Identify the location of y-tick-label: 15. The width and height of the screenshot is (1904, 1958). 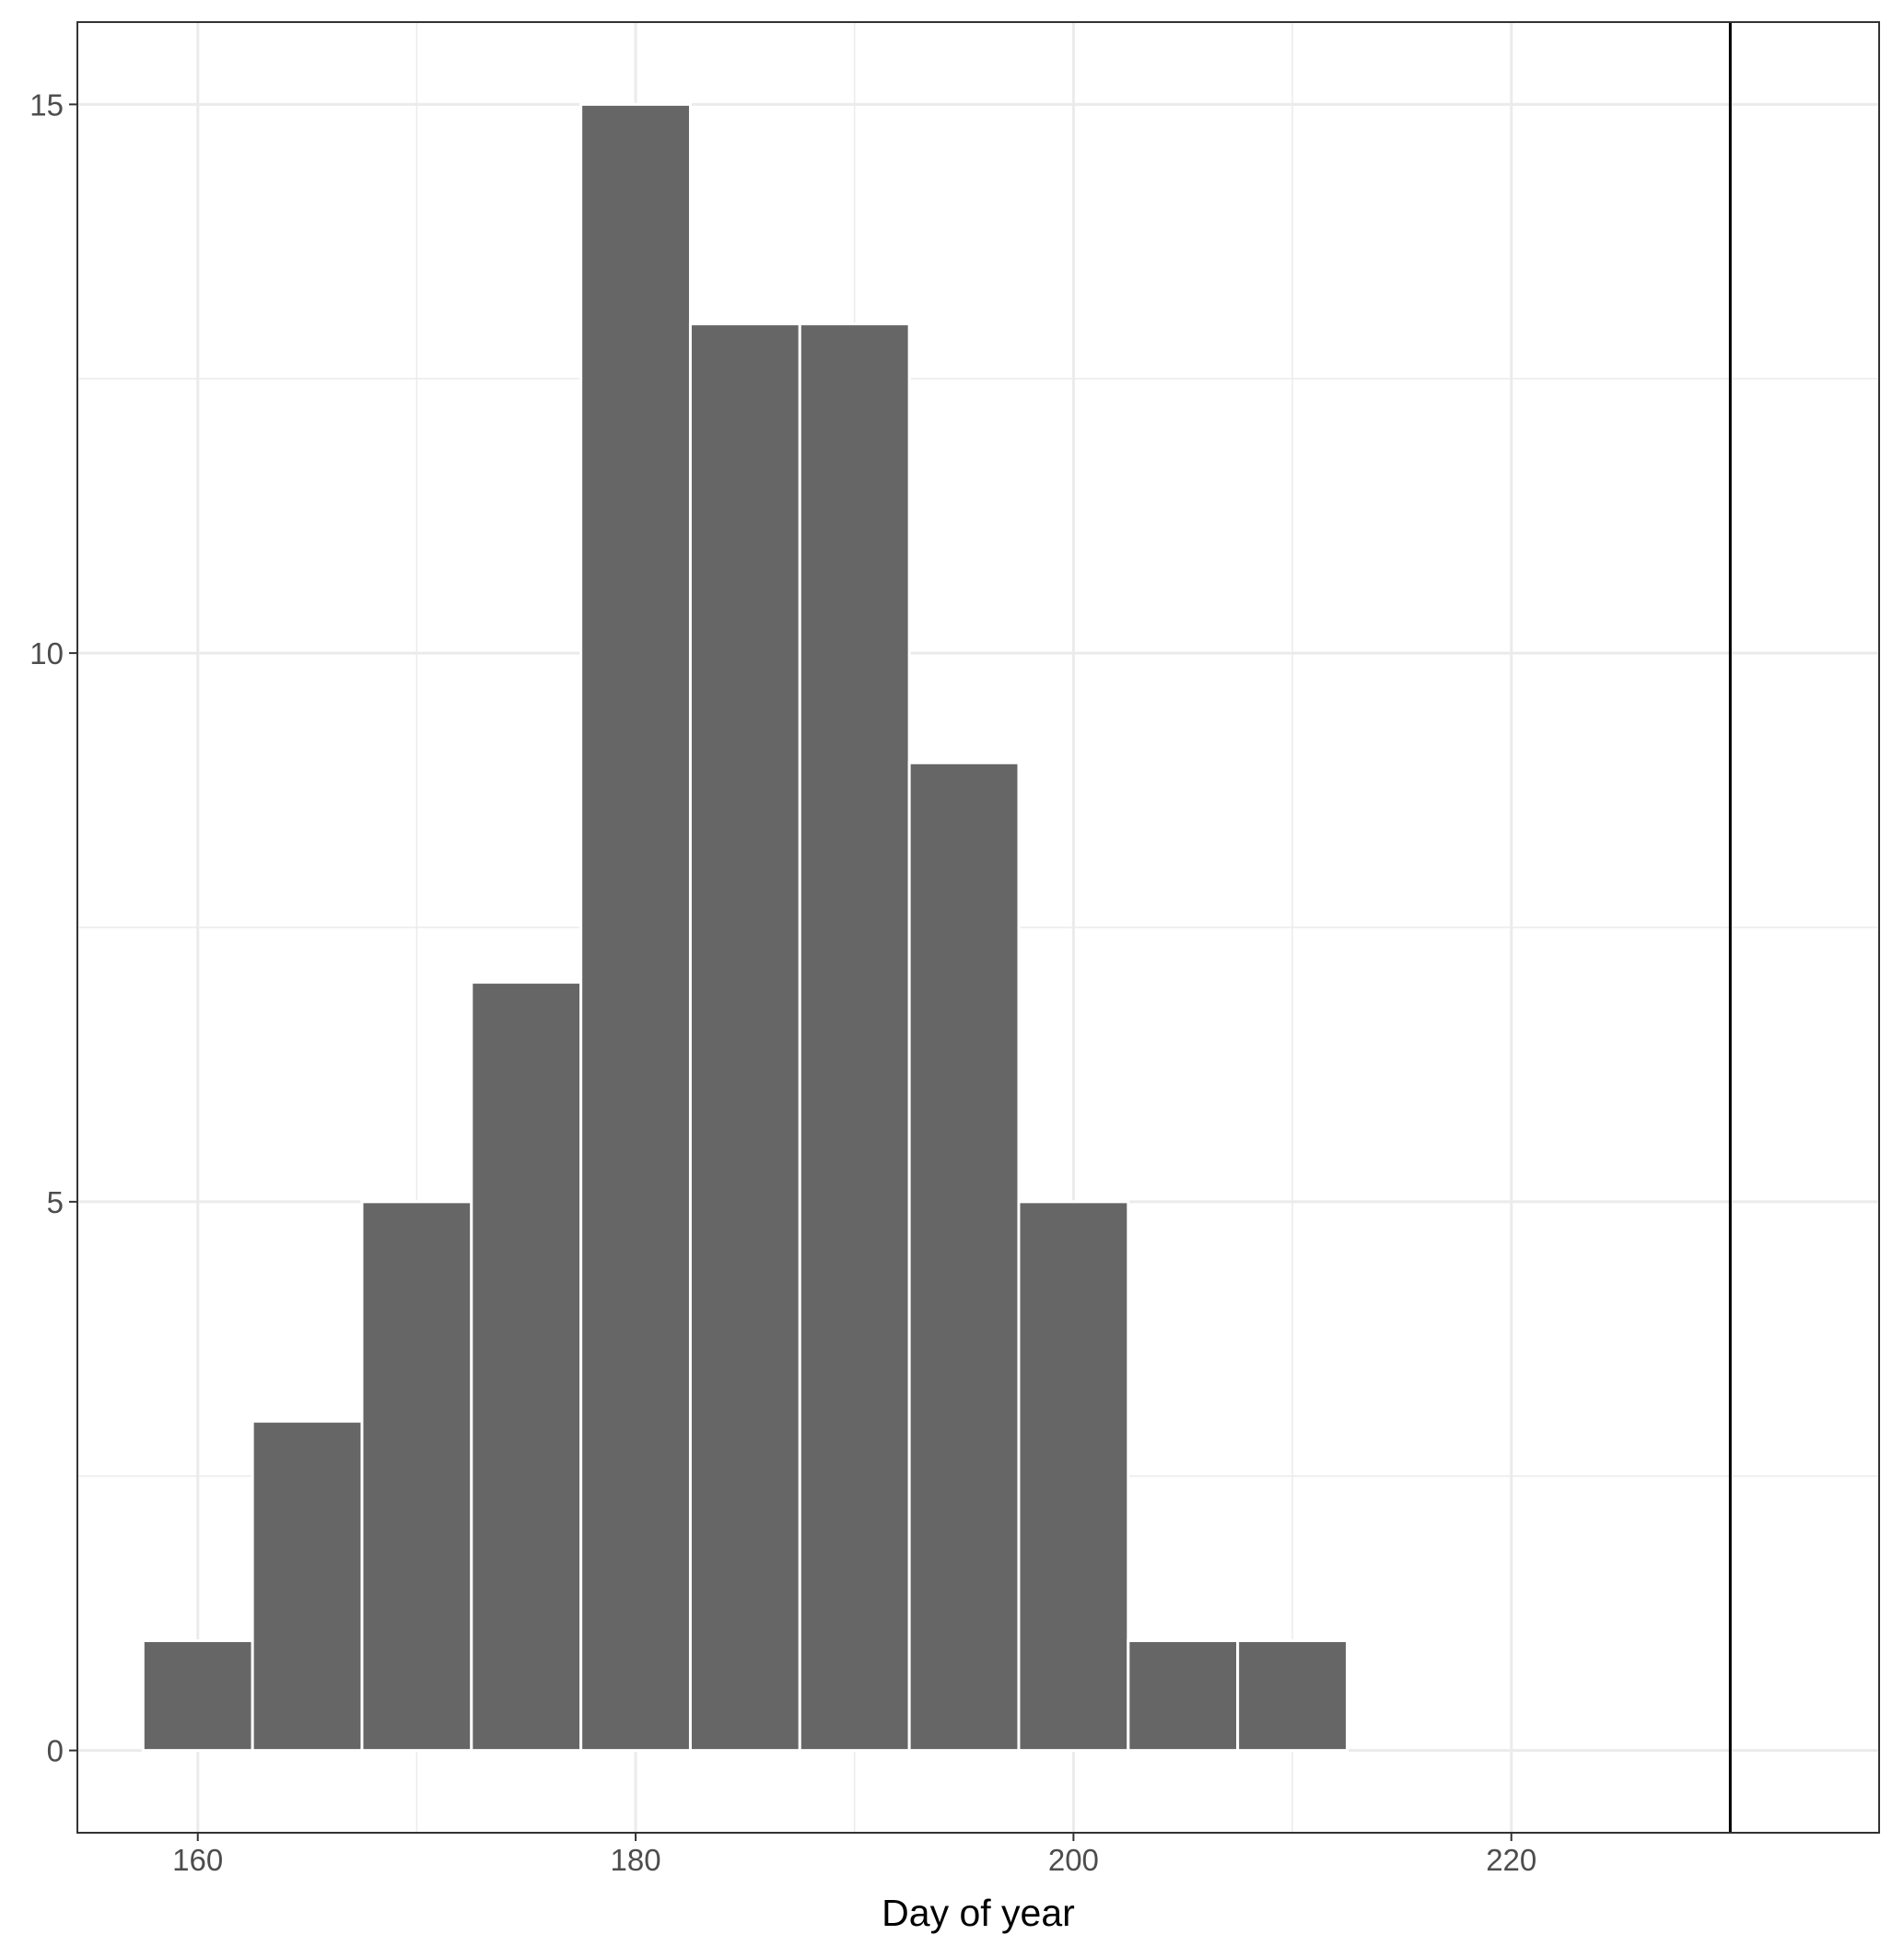
(46, 105).